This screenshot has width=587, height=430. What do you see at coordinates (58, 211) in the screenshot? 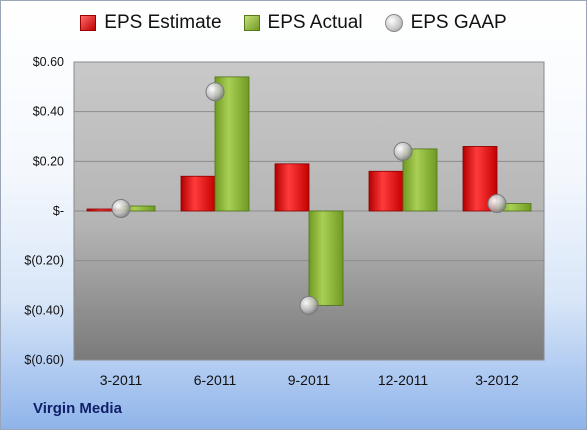
I see `y-tick-label: $-` at bounding box center [58, 211].